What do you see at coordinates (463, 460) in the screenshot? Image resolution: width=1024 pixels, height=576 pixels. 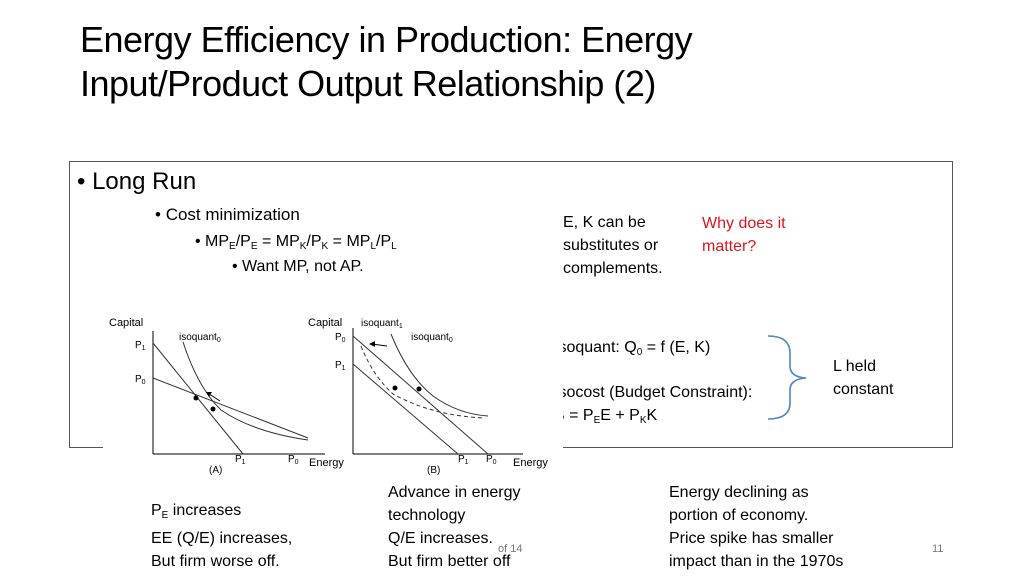 I see `label-p1-x-b: P1` at bounding box center [463, 460].